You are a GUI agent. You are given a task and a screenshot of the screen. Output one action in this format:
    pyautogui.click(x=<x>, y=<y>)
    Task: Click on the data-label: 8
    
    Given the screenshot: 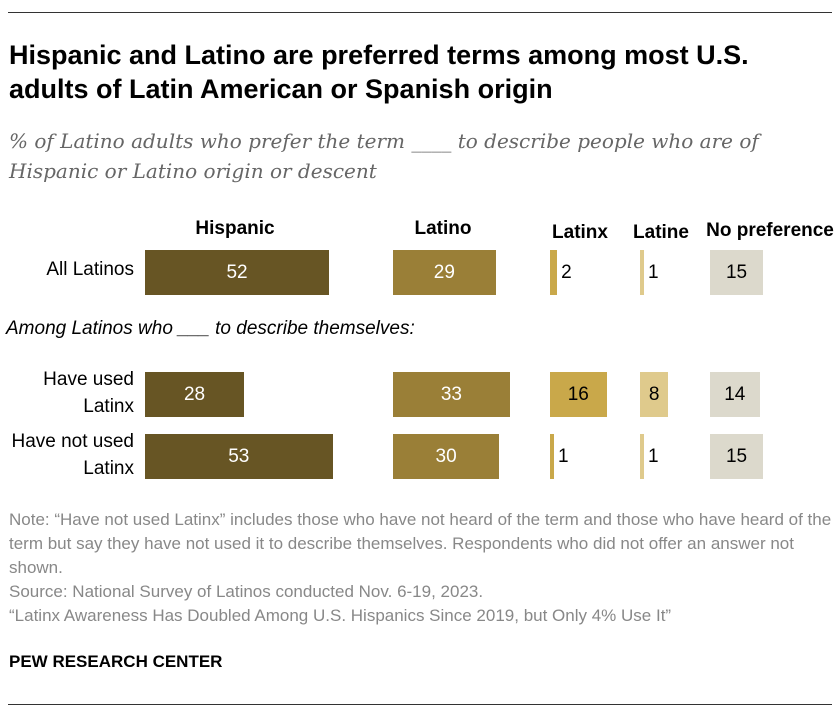 What is the action you would take?
    pyautogui.click(x=654, y=394)
    